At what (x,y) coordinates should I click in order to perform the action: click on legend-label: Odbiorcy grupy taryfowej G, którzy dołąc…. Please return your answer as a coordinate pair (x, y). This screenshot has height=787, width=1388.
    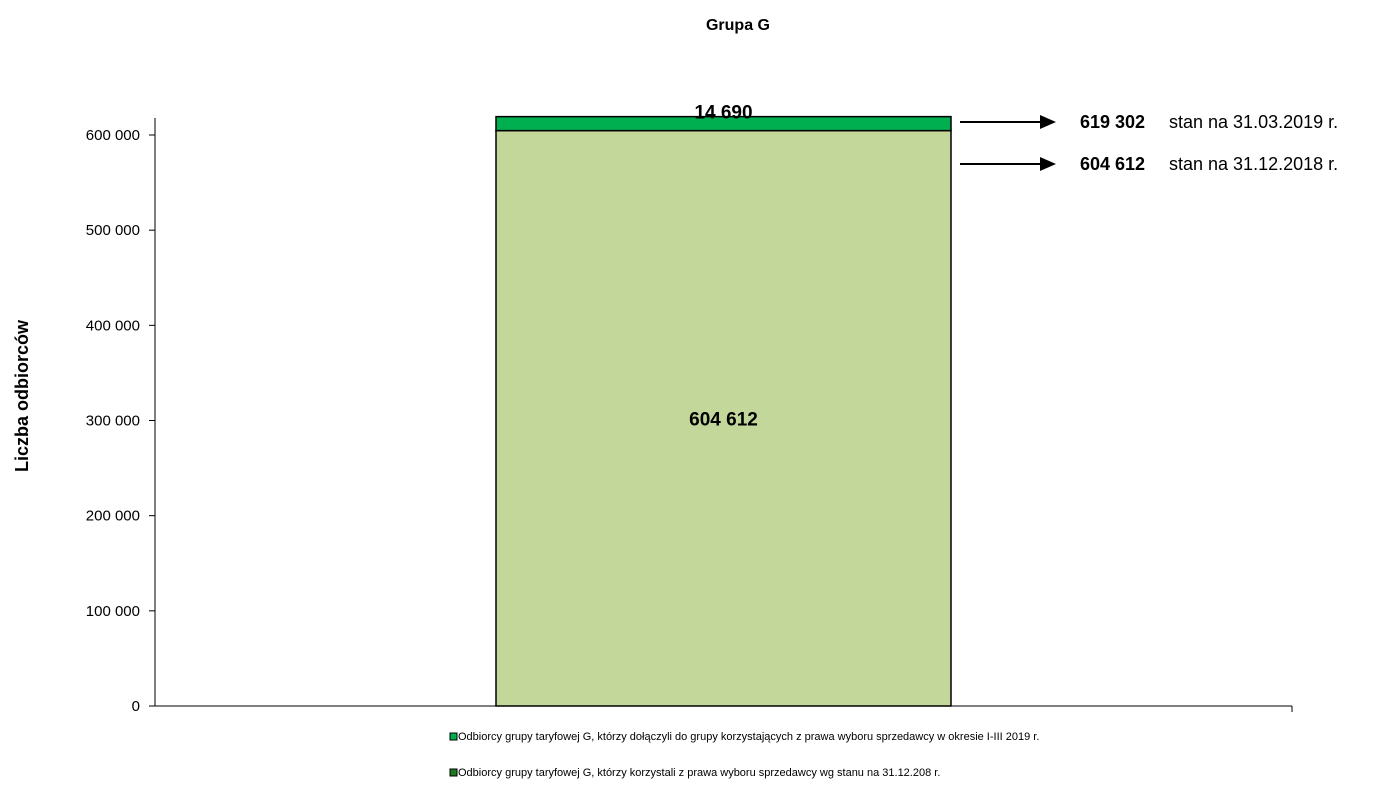
    Looking at the image, I should click on (748, 737).